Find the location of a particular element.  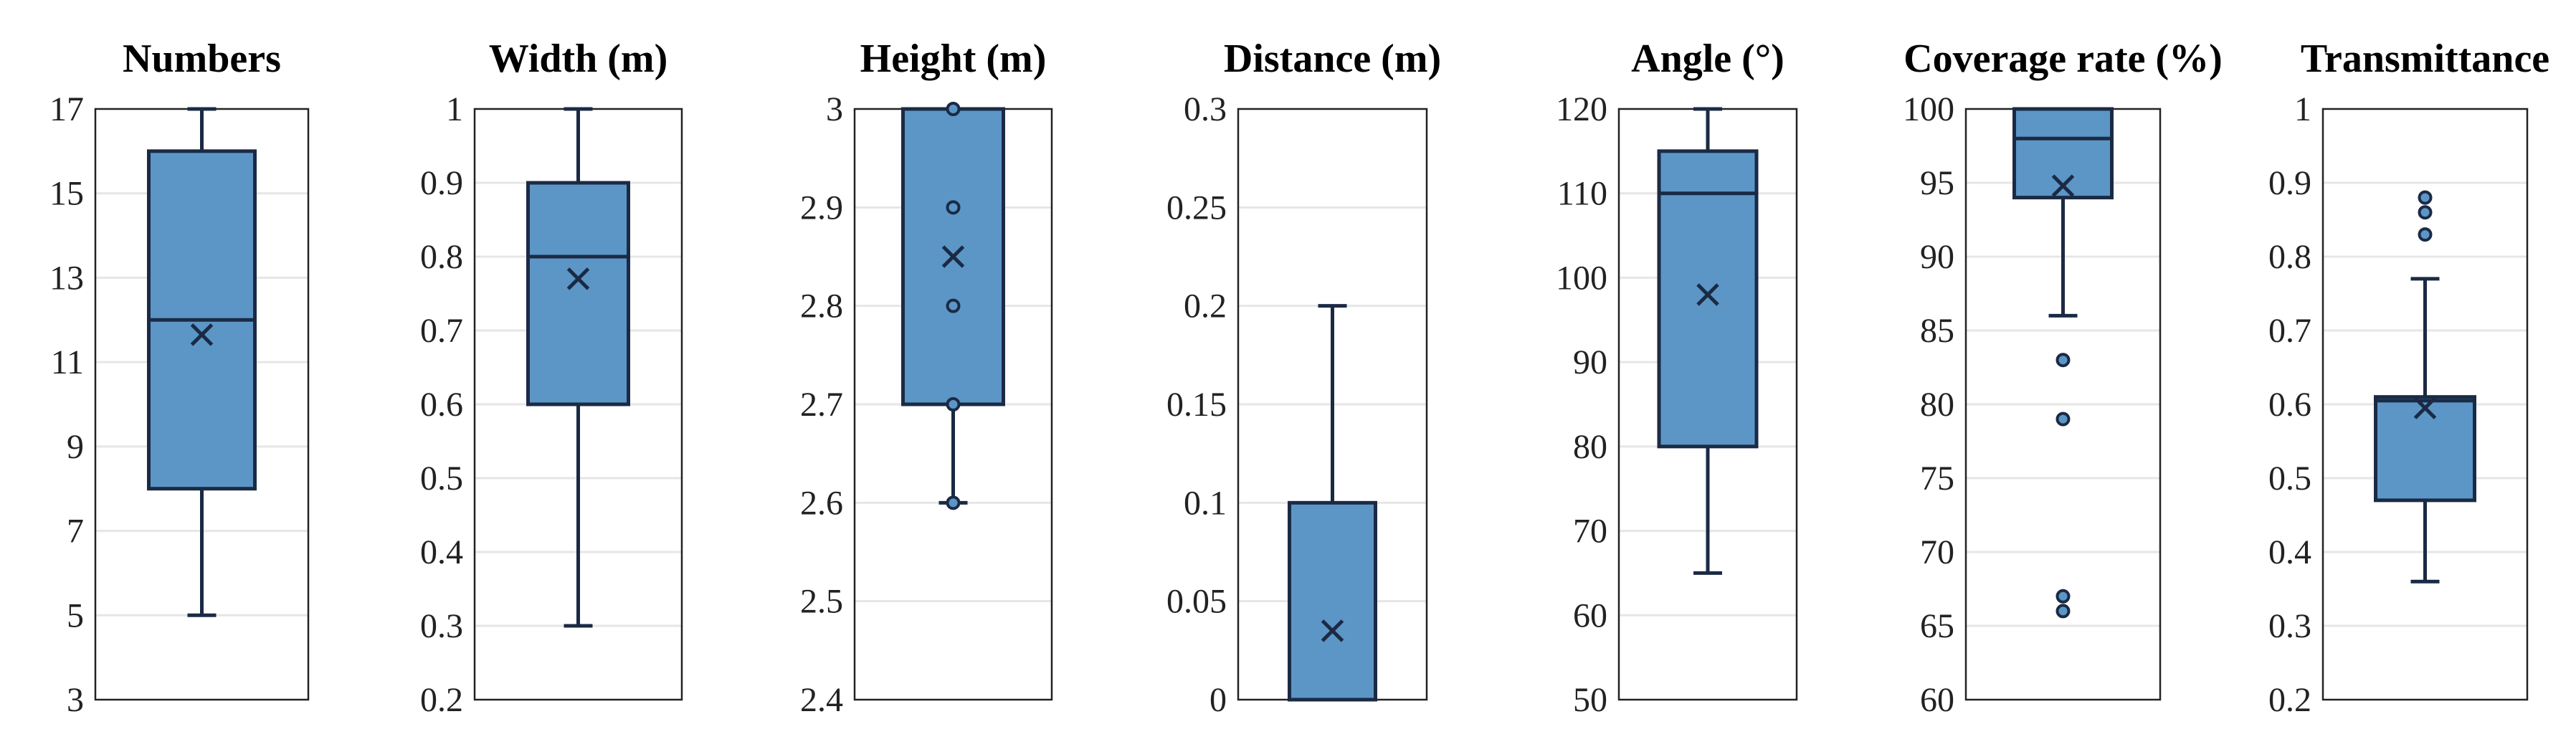

chart-title: Coverage rate (%) is located at coordinates (2064, 59).